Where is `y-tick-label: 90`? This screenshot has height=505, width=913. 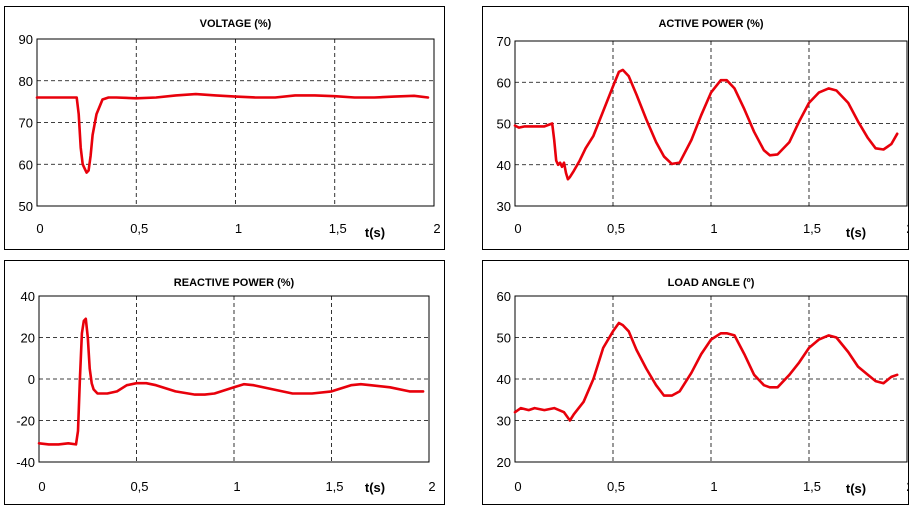 y-tick-label: 90 is located at coordinates (26, 39).